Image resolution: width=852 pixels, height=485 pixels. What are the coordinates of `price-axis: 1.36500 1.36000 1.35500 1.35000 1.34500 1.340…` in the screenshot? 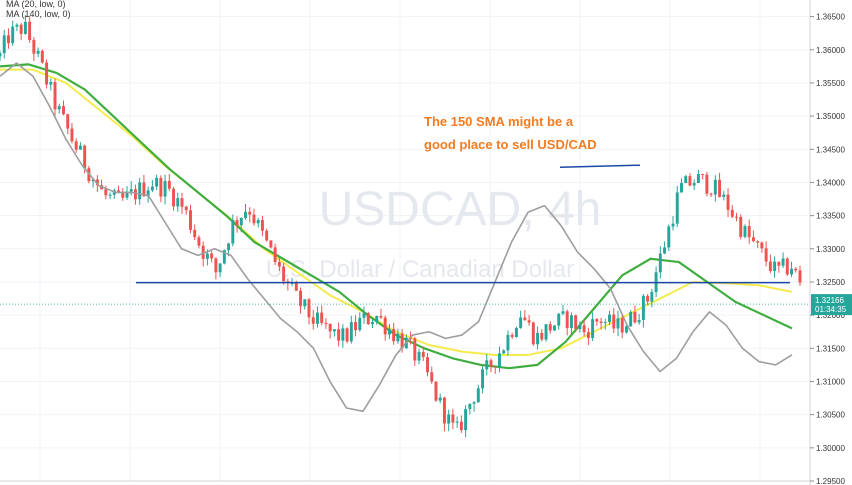 It's located at (827, 242).